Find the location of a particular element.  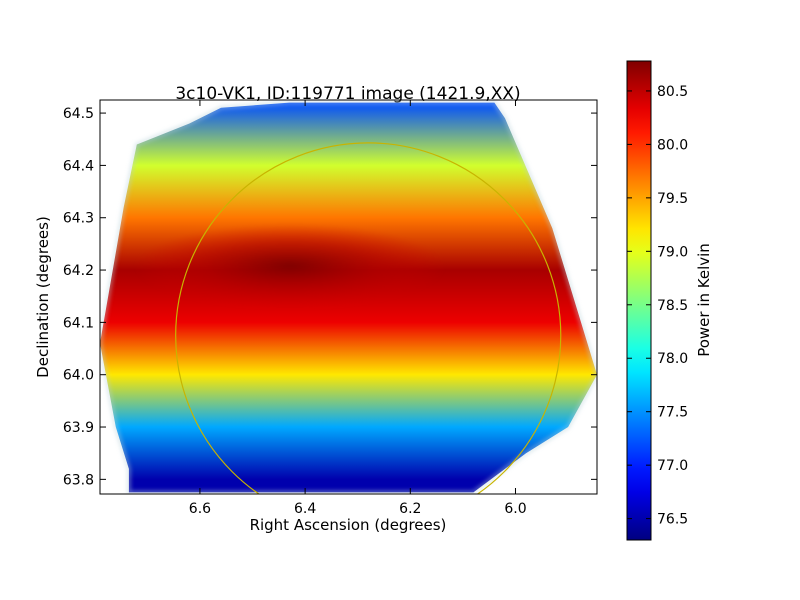

x-tick-label: 6.6 is located at coordinates (200, 509).